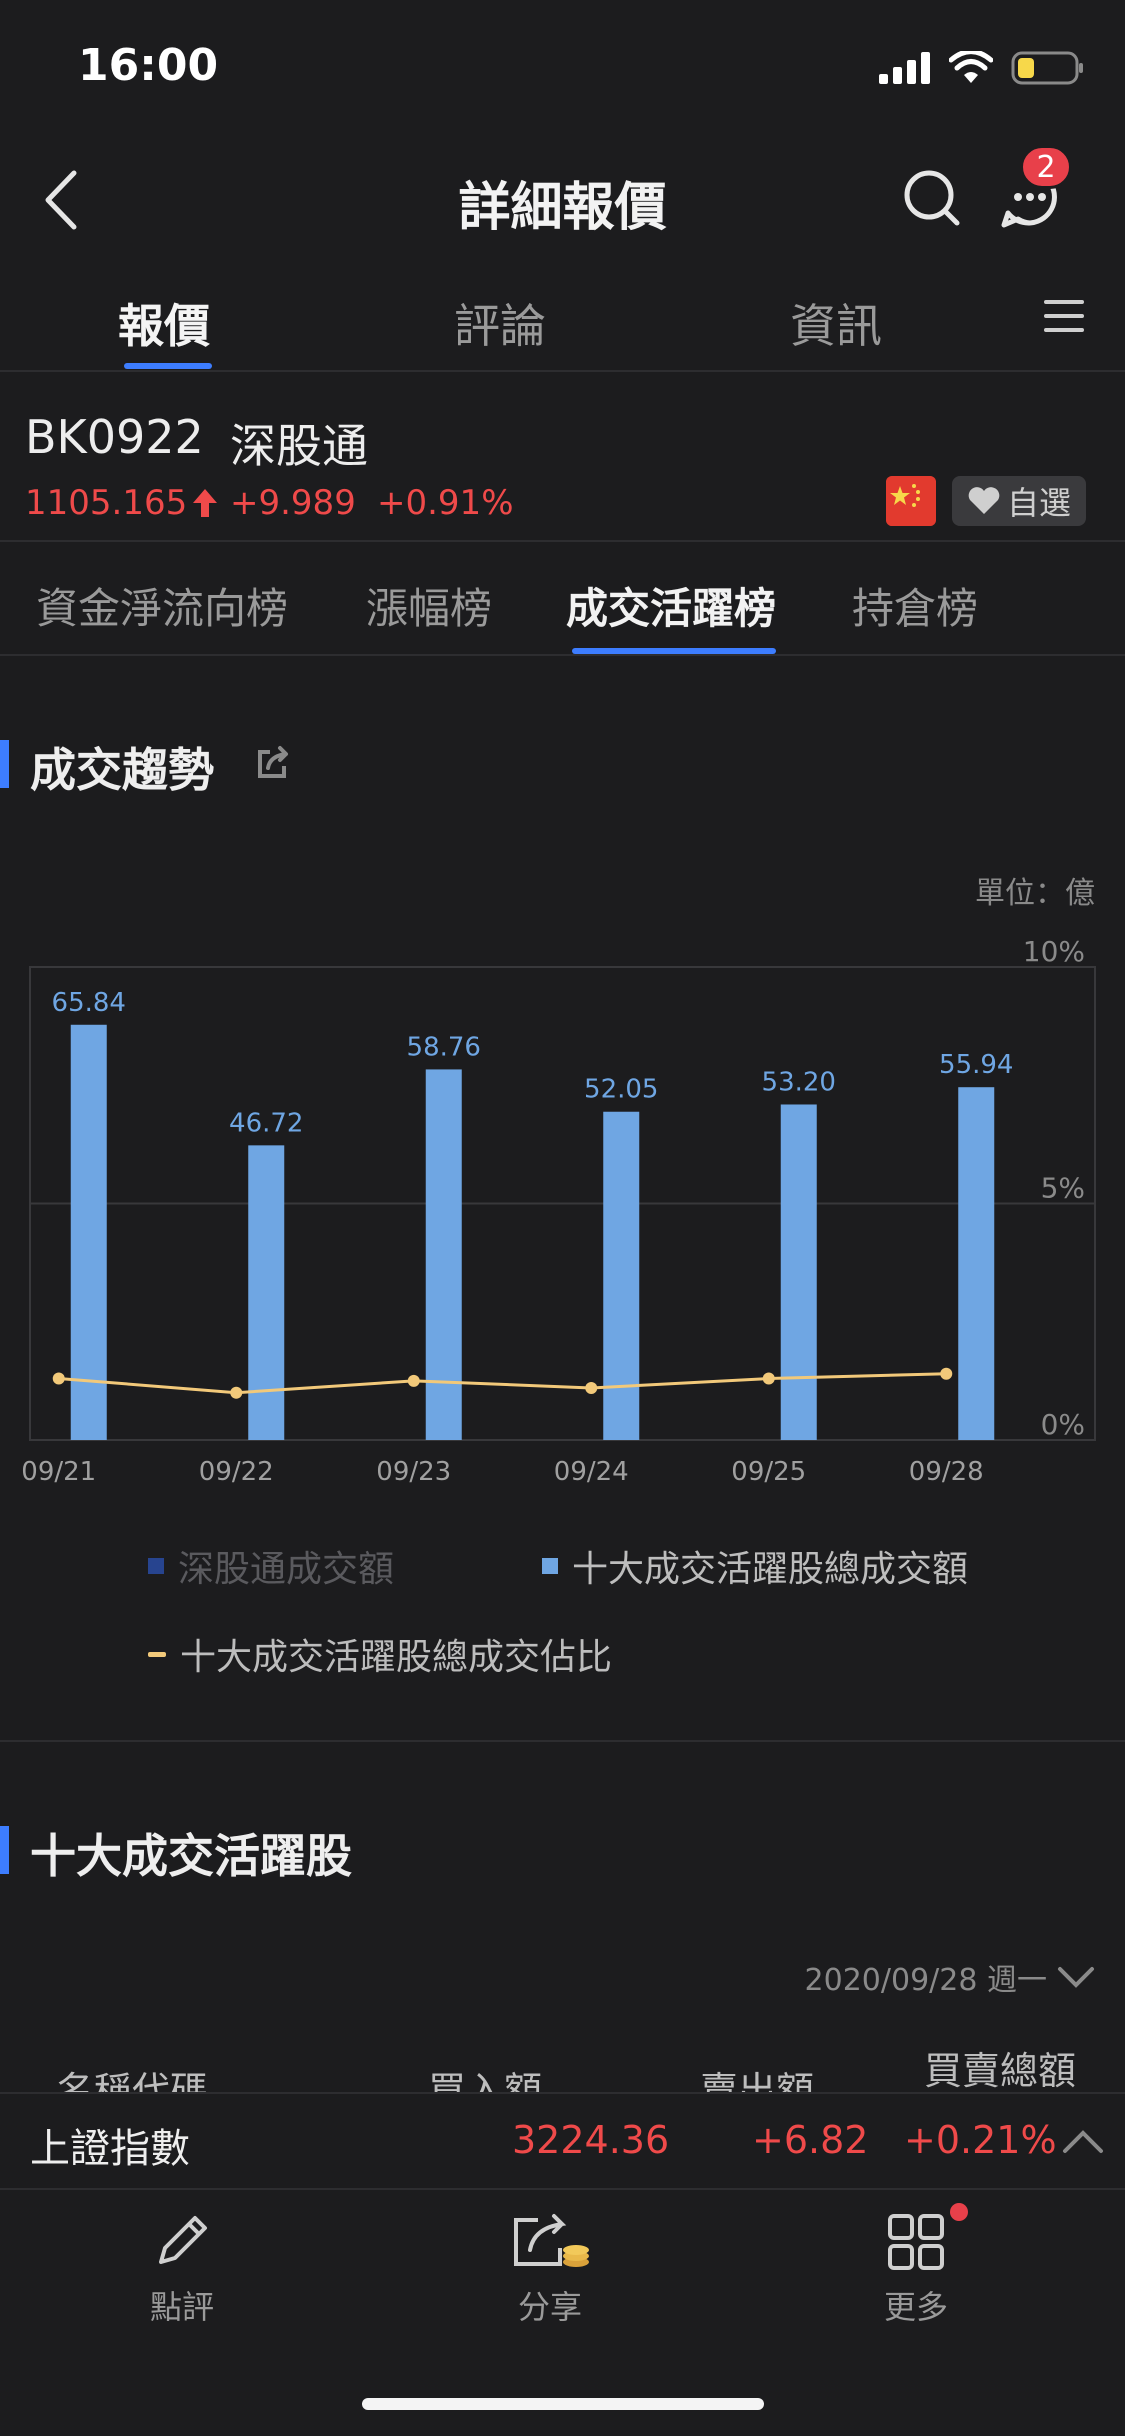 This screenshot has height=2436, width=1125. What do you see at coordinates (500, 326) in the screenshot?
I see `tab-comments: 評論` at bounding box center [500, 326].